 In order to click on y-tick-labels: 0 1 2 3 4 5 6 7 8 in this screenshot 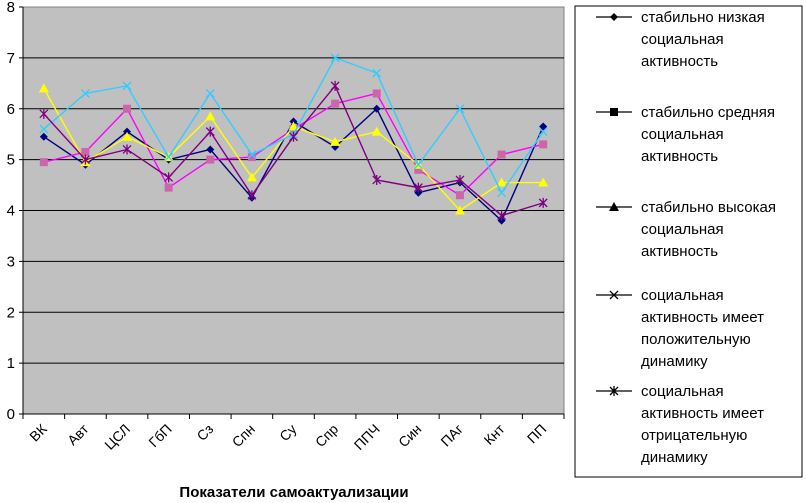, I will do `click(11, 211)`.